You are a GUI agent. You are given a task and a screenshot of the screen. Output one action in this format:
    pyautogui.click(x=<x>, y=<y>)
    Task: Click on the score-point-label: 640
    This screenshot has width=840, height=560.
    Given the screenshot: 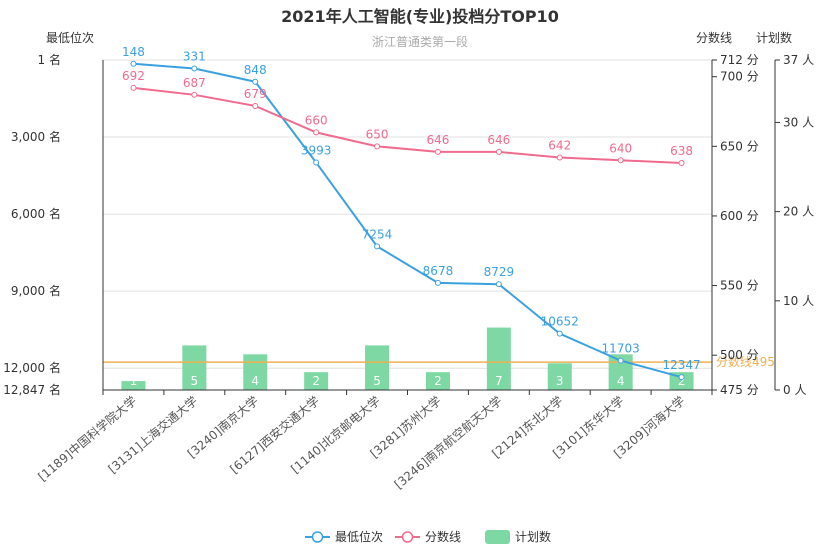 What is the action you would take?
    pyautogui.click(x=620, y=148)
    